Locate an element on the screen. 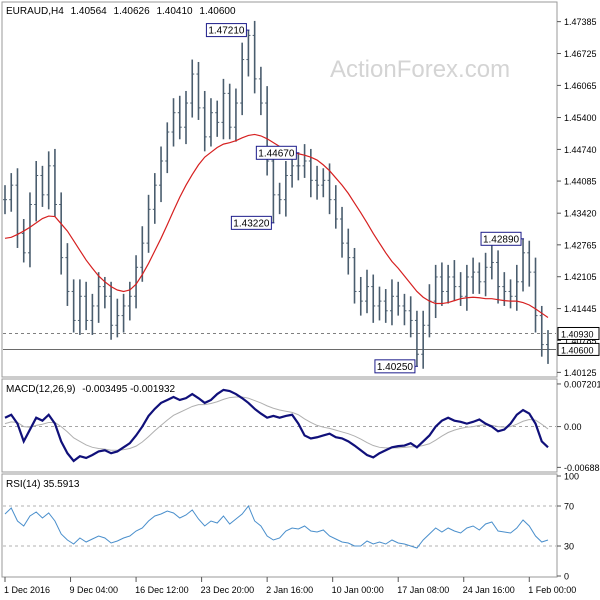 The width and height of the screenshot is (600, 600). macd-tick-label: 0.007201 is located at coordinates (582, 384).